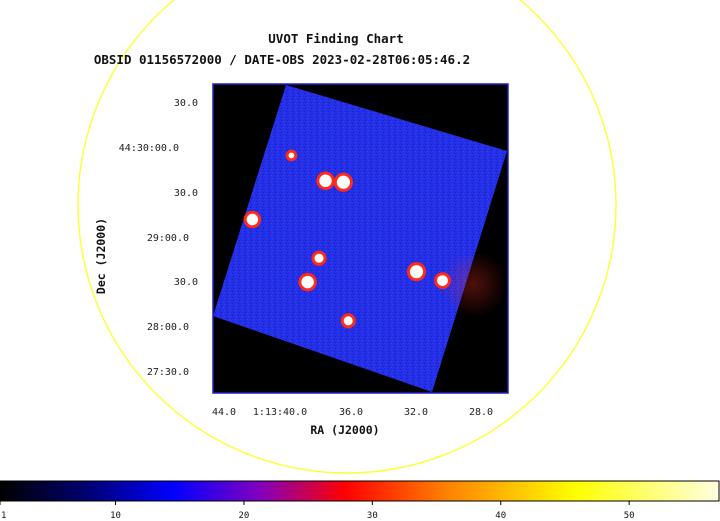 The width and height of the screenshot is (720, 521). I want to click on colorbar-tick-label: 20, so click(244, 516).